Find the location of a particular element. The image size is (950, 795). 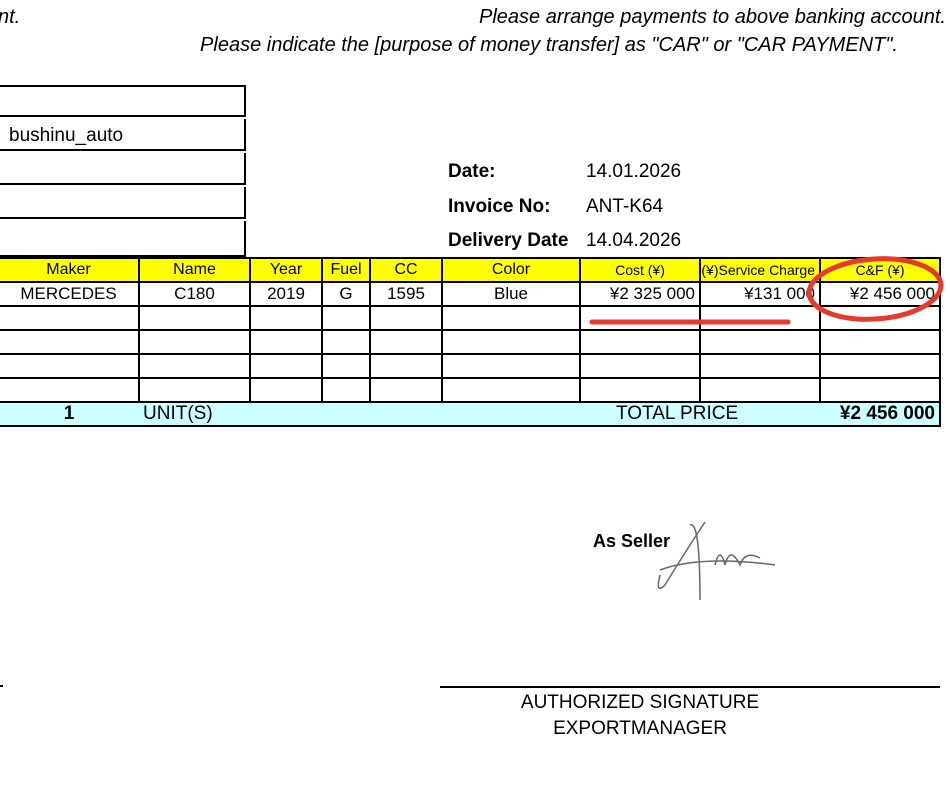

delivery-date-value: 14.04.2026 is located at coordinates (634, 240).